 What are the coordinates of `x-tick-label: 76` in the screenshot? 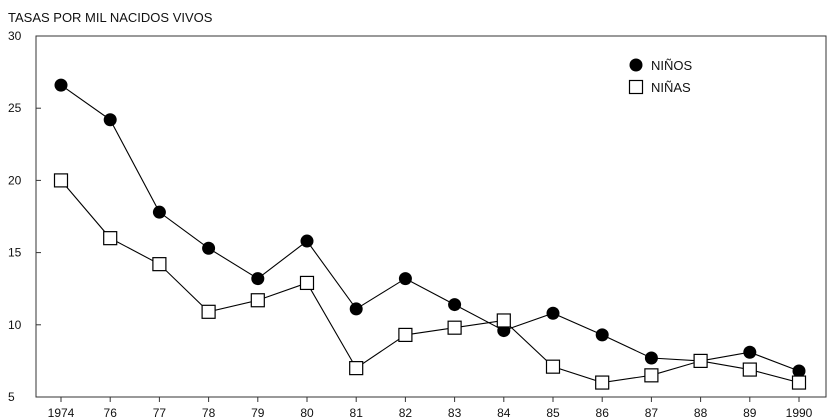 It's located at (111, 413).